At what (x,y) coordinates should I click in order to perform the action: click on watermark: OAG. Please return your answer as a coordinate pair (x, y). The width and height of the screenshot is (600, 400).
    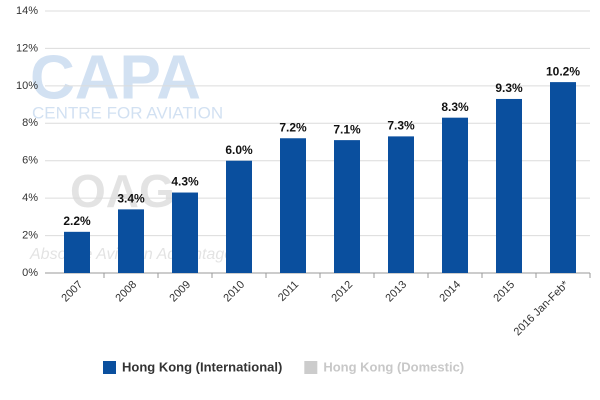
    Looking at the image, I should click on (122, 191).